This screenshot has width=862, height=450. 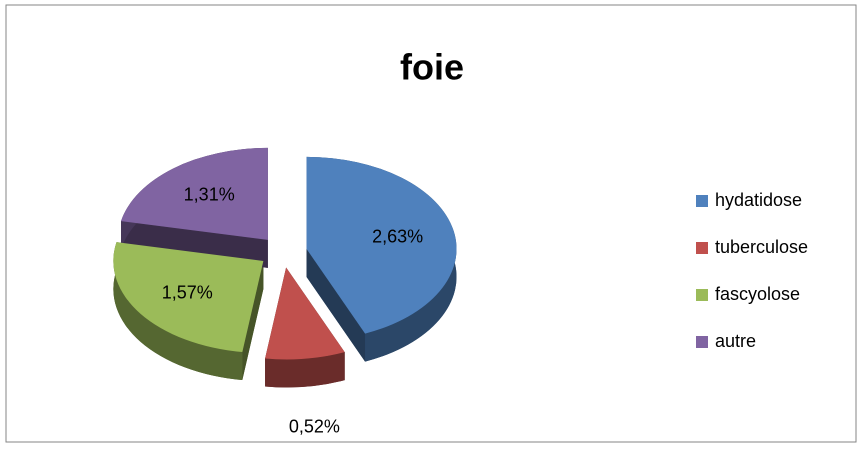 I want to click on legend-label: hydatidose, so click(x=758, y=200).